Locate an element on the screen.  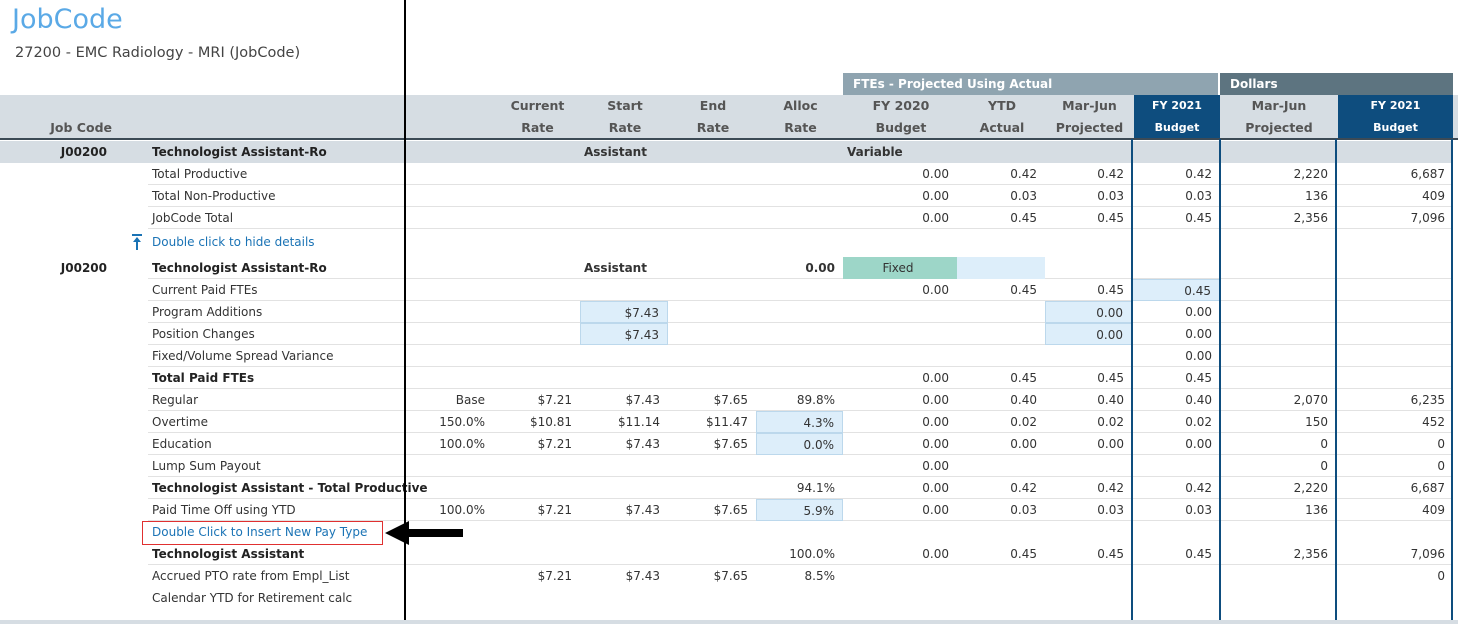
cell: $10.81 is located at coordinates (551, 422).